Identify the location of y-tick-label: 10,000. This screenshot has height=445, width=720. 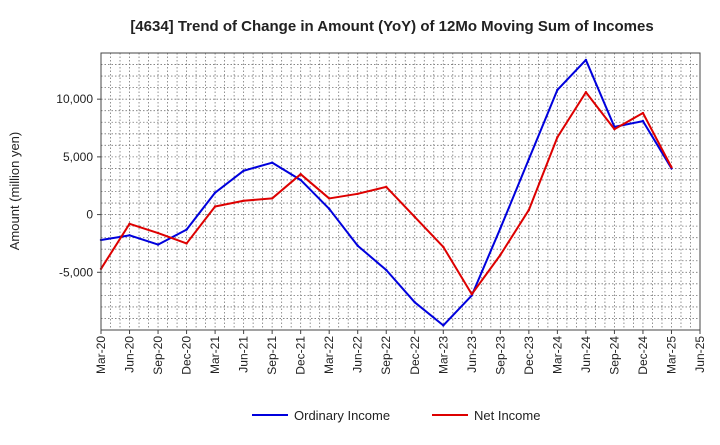
(74, 99).